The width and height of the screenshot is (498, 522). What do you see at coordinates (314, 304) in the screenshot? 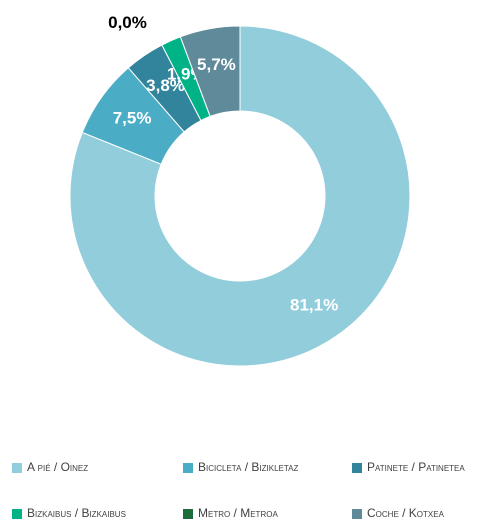
I see `data-label: 81,1%` at bounding box center [314, 304].